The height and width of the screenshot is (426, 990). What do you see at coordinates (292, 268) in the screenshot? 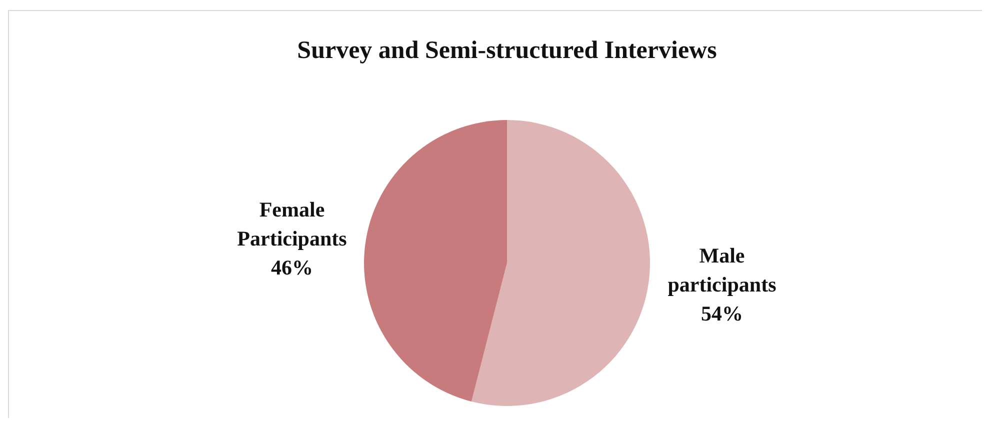
I see `data-label: 46%` at bounding box center [292, 268].